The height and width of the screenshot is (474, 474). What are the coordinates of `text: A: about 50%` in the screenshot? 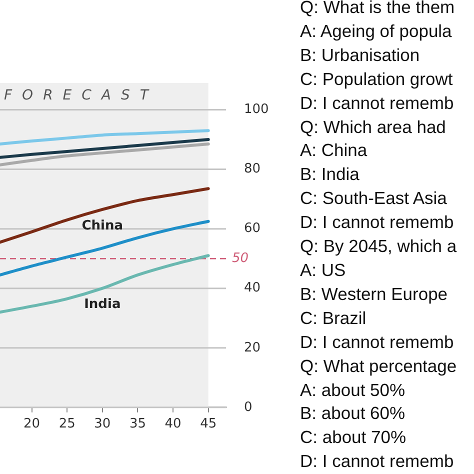 It's located at (353, 390).